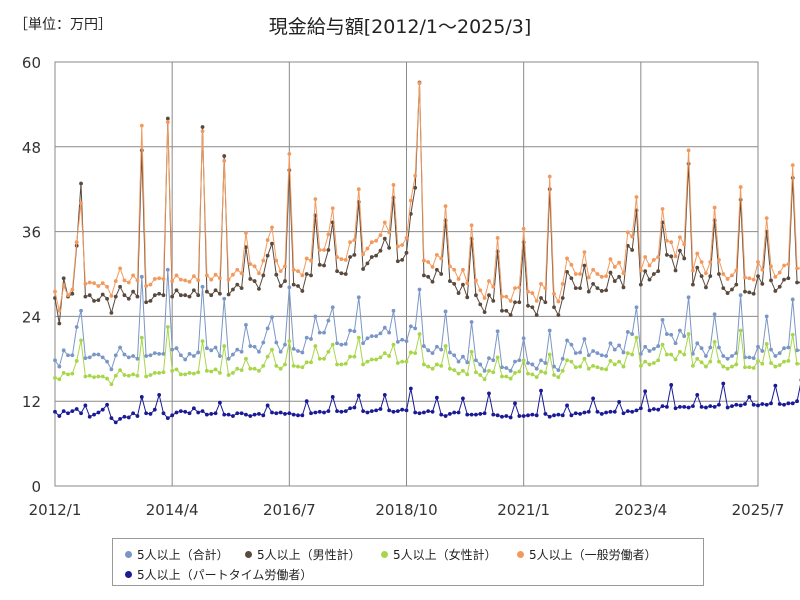 This screenshot has height=600, width=800. What do you see at coordinates (587, 554) in the screenshot?
I see `legend-item: 5人以上（一般労働者）` at bounding box center [587, 554].